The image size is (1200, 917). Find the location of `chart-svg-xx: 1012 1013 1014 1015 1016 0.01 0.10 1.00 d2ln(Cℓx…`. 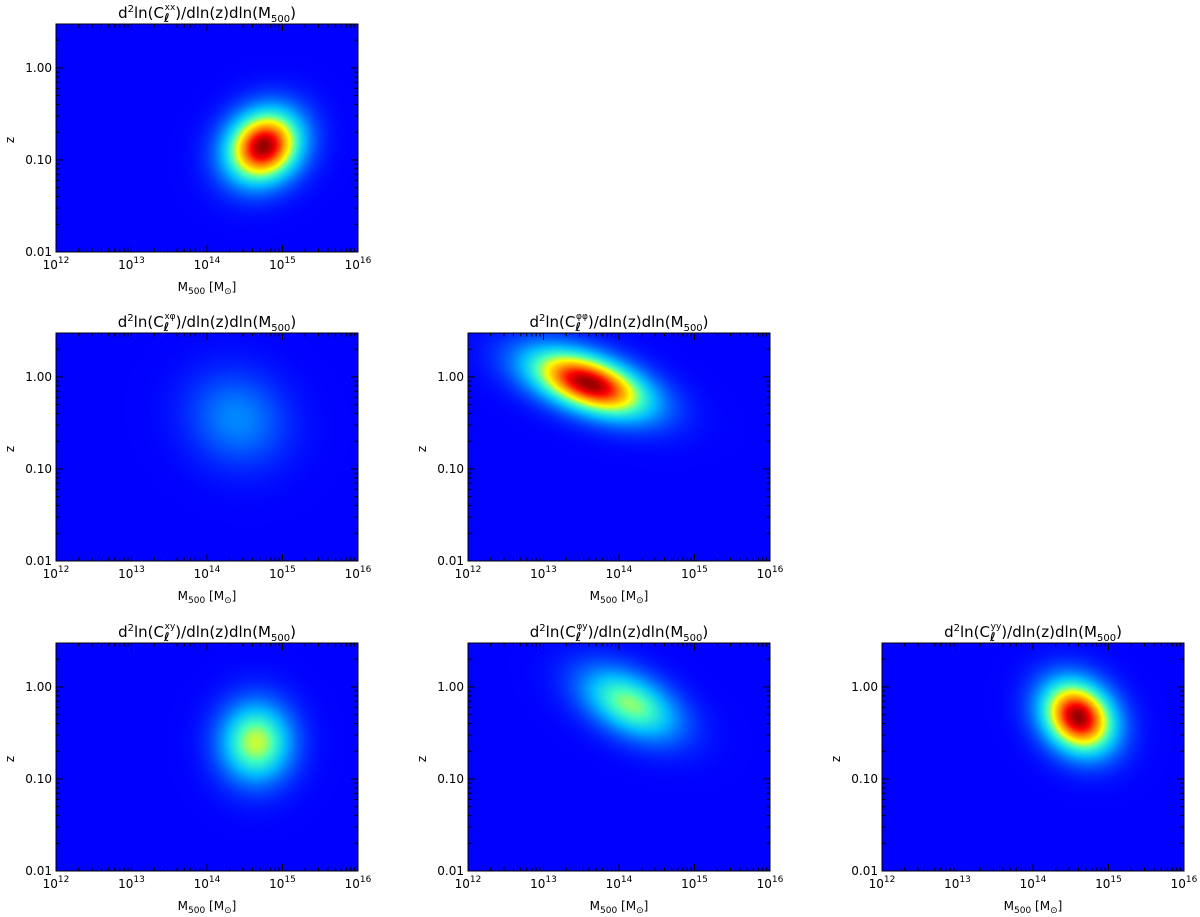

chart-svg-xx: 1012 1013 1014 1015 1016 0.01 0.10 1.00 d2ln(Cℓx… is located at coordinates (187, 150).